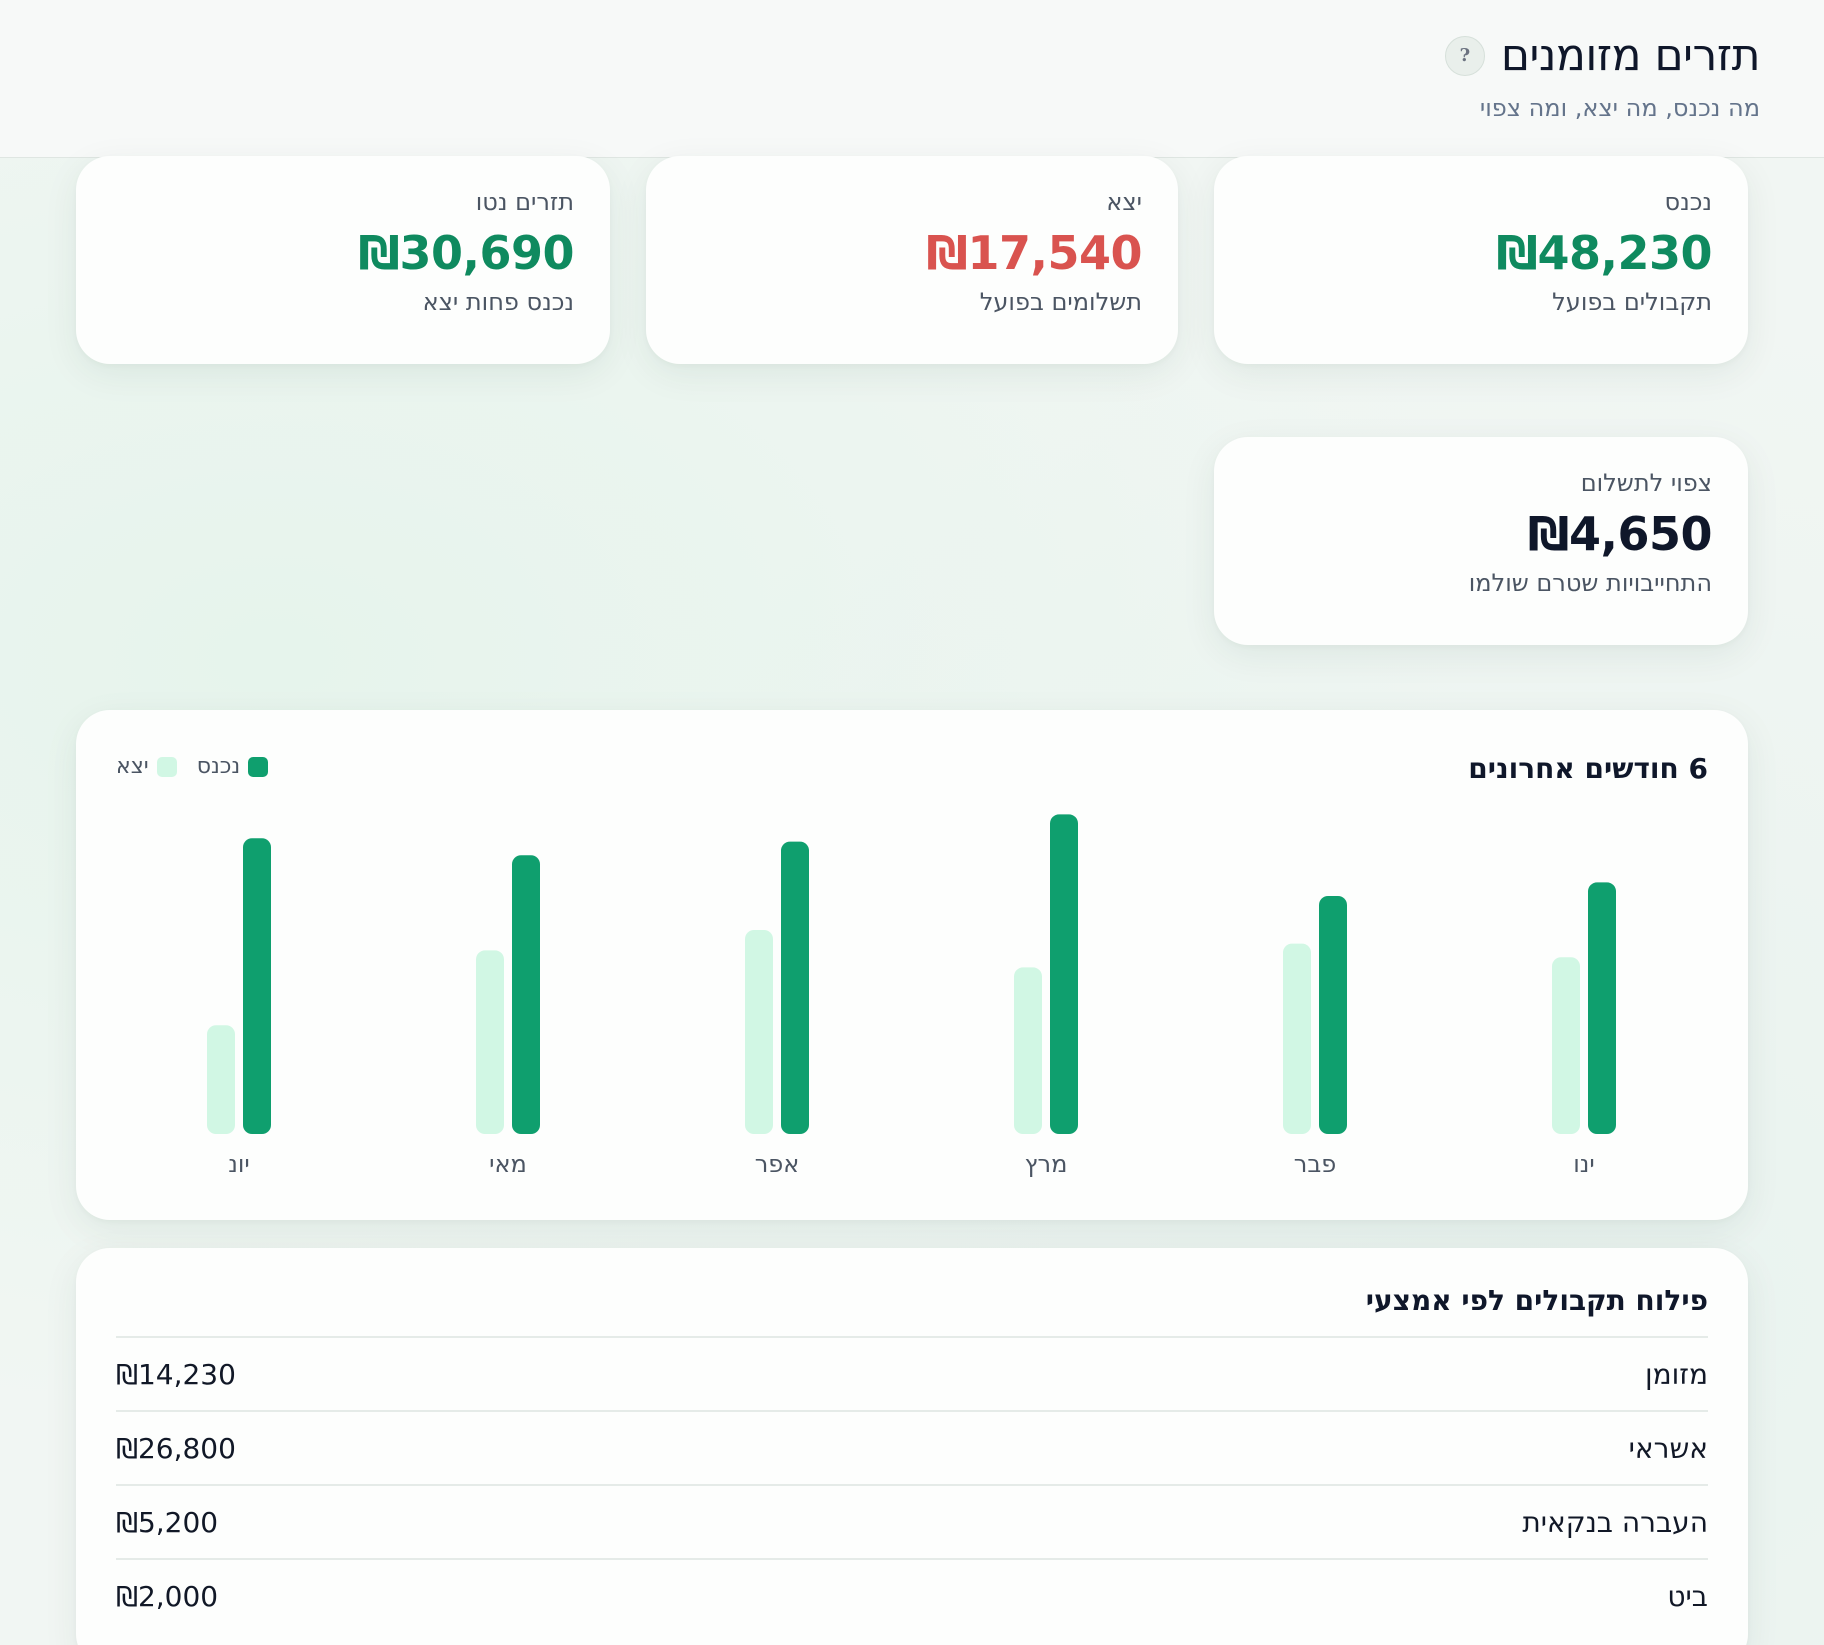 The image size is (1824, 1645). I want to click on x-tick-label: יונ, so click(239, 1164).